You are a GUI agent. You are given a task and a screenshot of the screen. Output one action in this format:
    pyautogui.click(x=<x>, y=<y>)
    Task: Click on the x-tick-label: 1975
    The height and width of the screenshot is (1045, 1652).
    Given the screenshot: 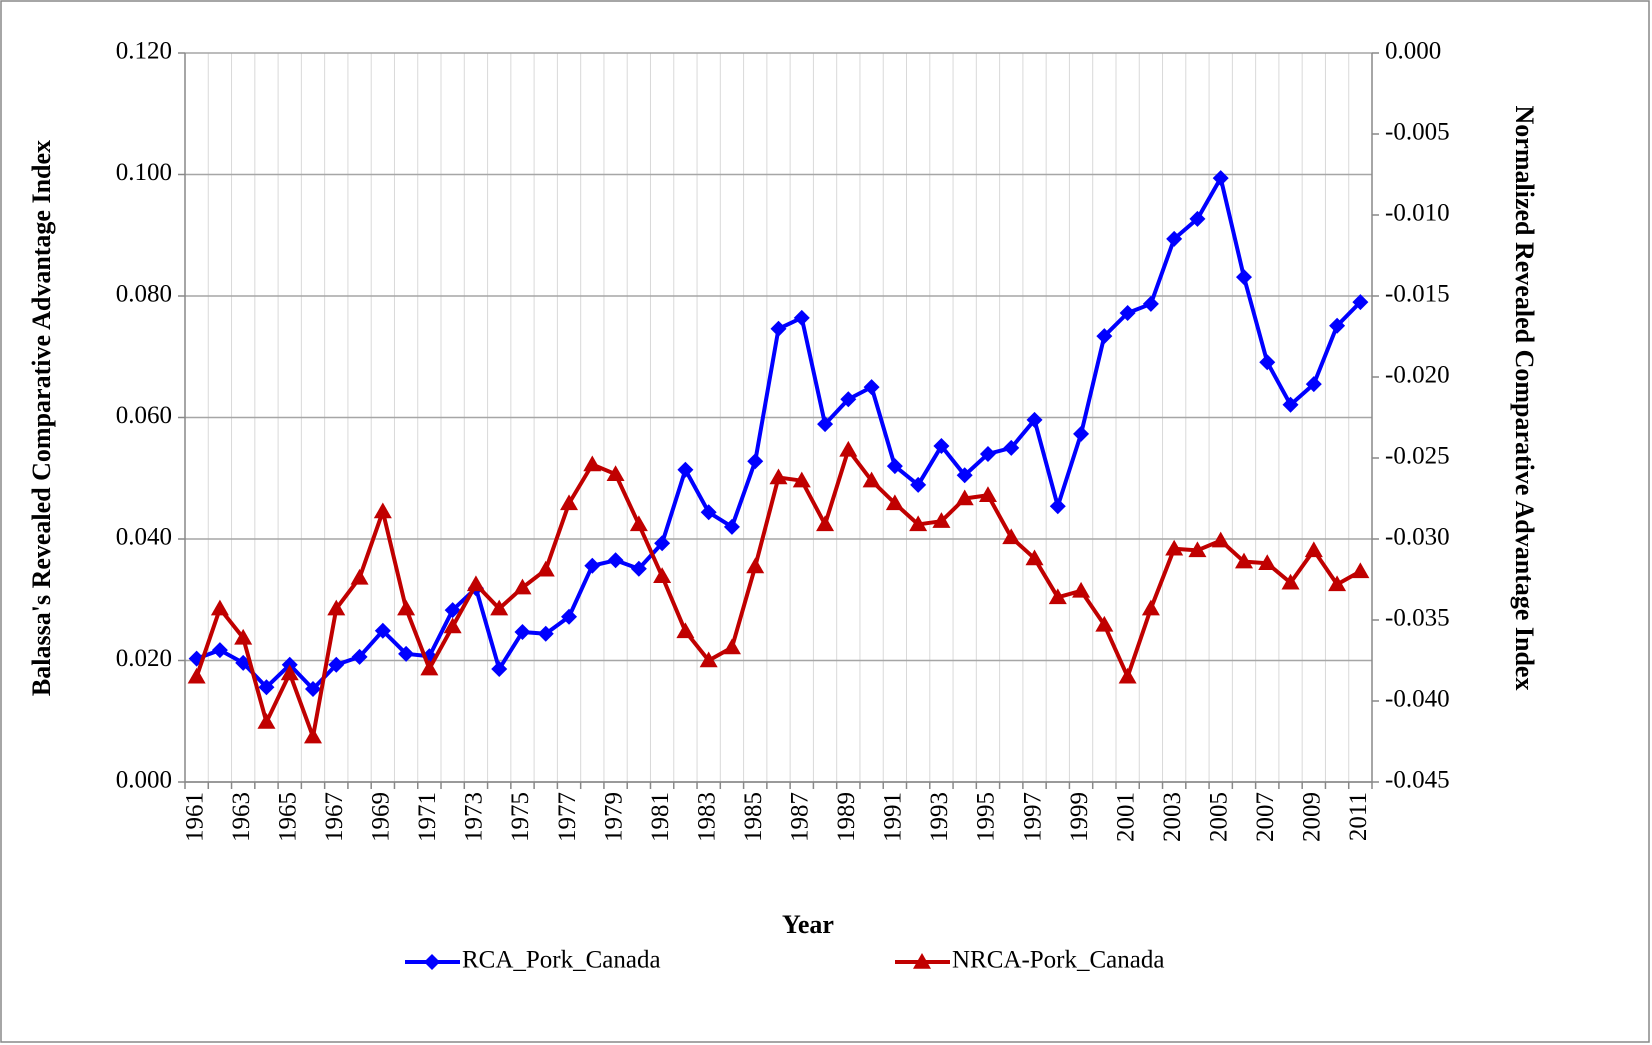 What is the action you would take?
    pyautogui.click(x=520, y=817)
    